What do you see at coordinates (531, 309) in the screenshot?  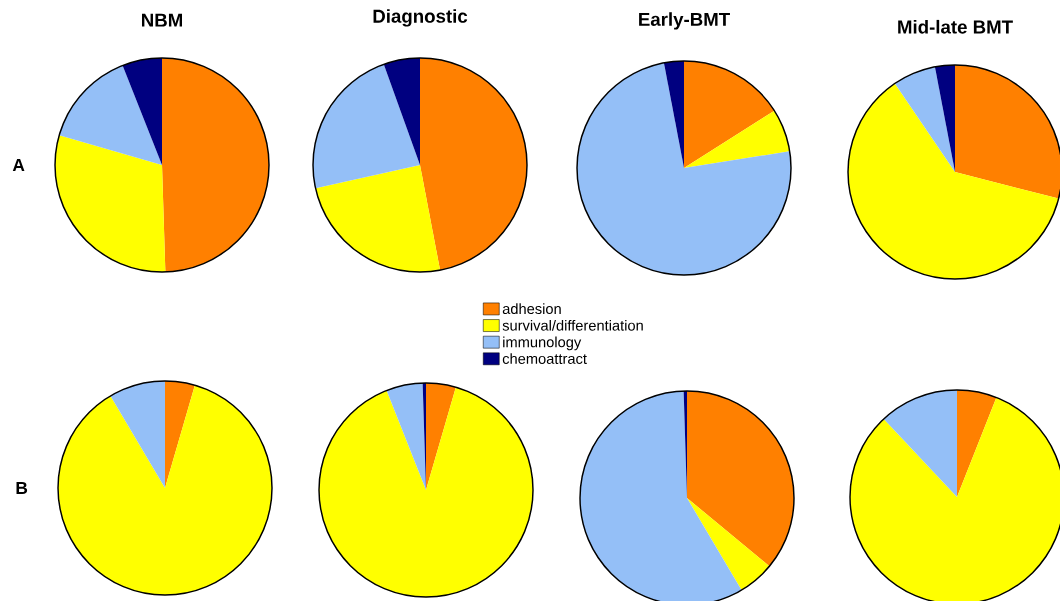 I see `legend-label: adhesion` at bounding box center [531, 309].